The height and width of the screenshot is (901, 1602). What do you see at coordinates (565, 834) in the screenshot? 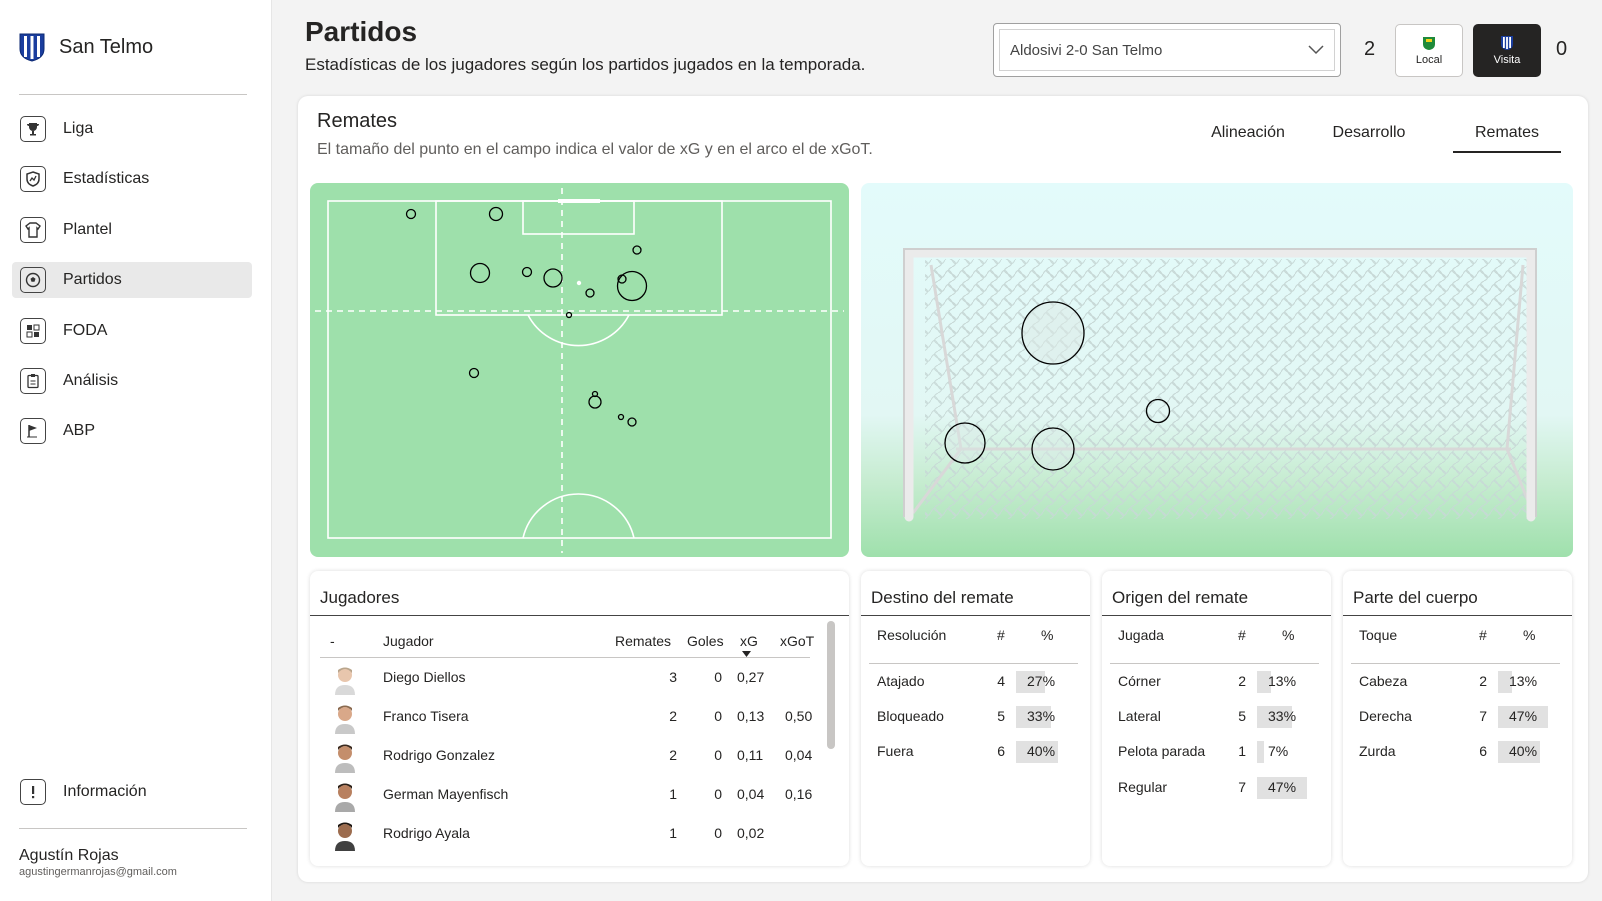
I see `table-row: Rodrigo Ayala 1 0 0,02` at bounding box center [565, 834].